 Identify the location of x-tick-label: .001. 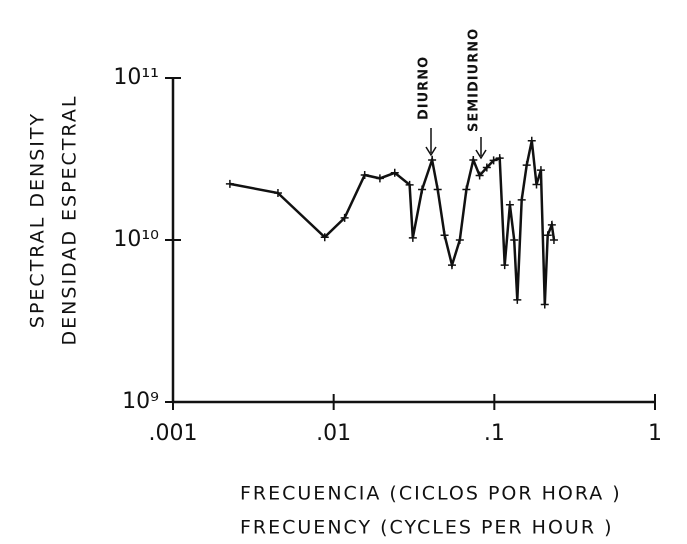
(173, 433).